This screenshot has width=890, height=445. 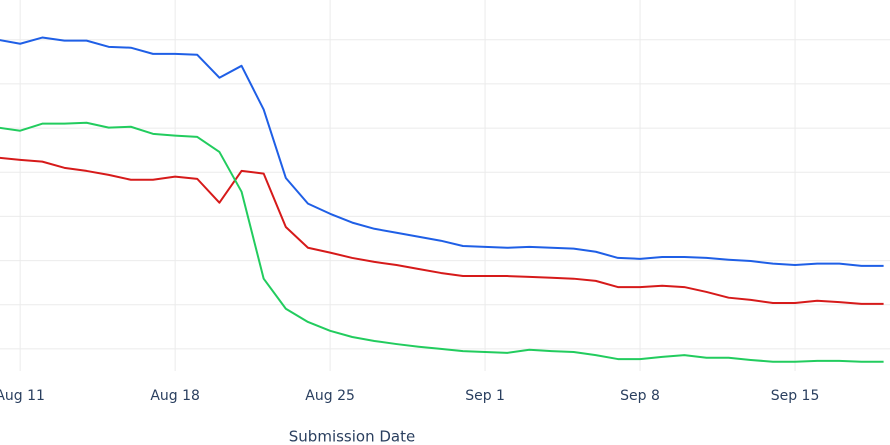 I want to click on x-tick-label: Sep 15, so click(x=795, y=396).